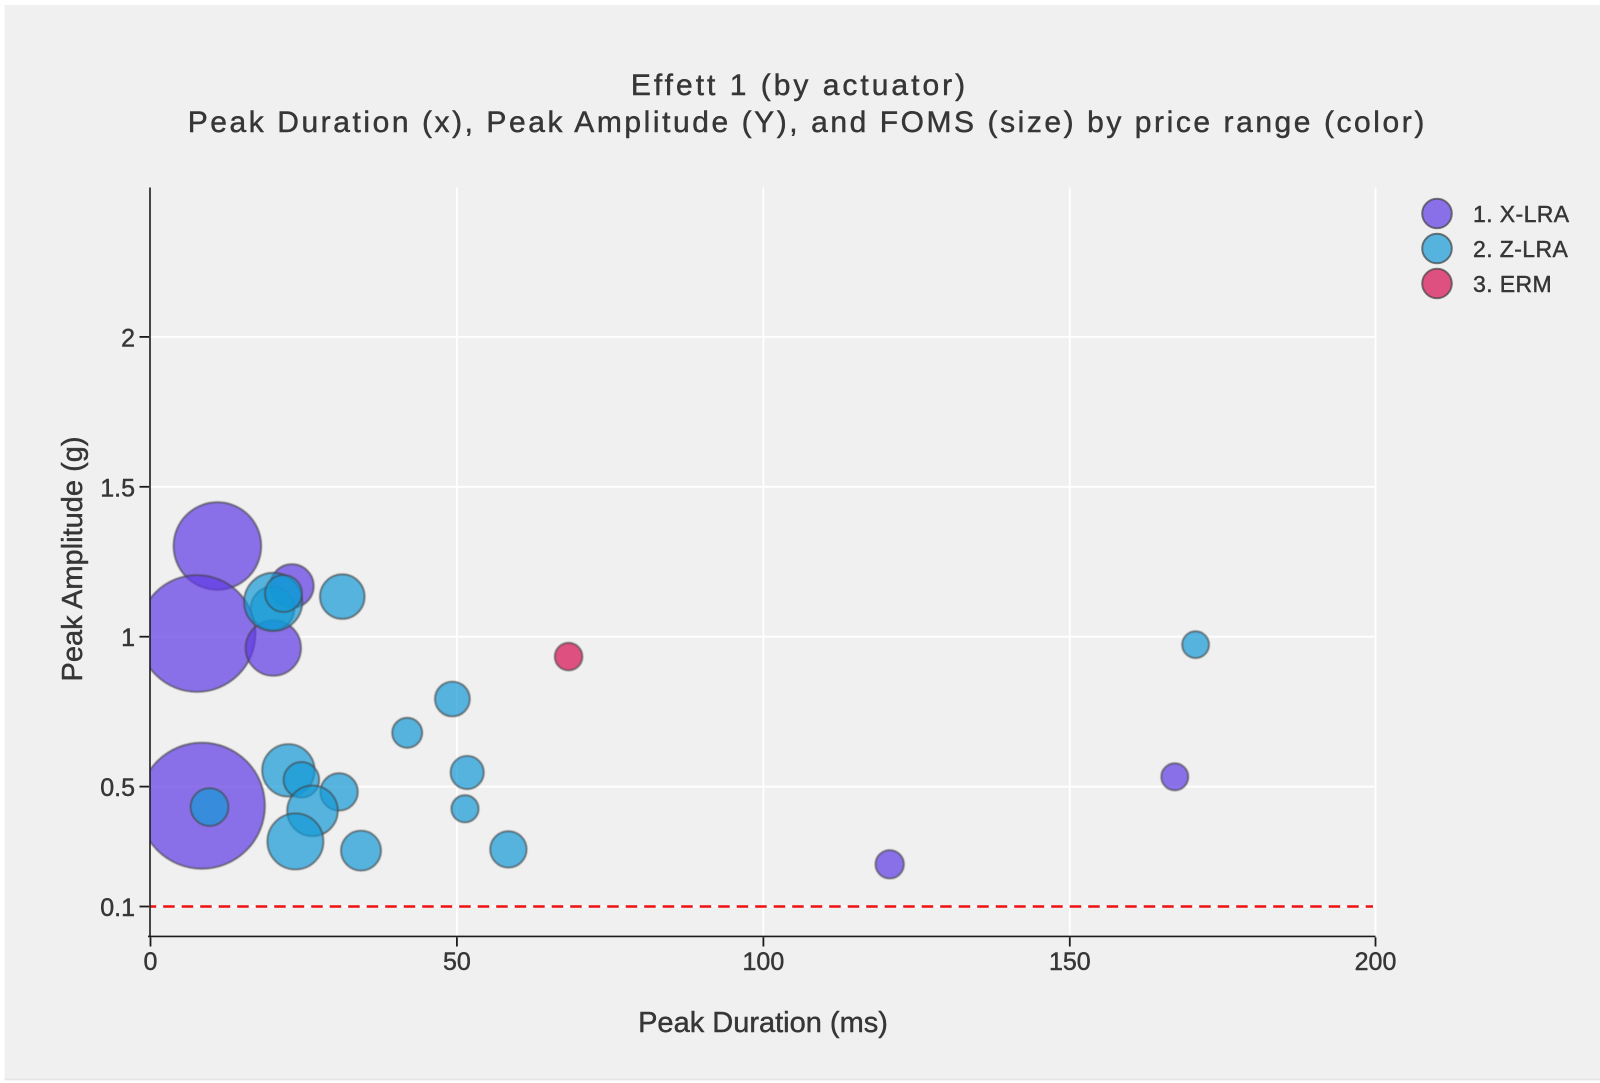  Describe the element at coordinates (764, 962) in the screenshot. I see `svg-text: 100` at that location.